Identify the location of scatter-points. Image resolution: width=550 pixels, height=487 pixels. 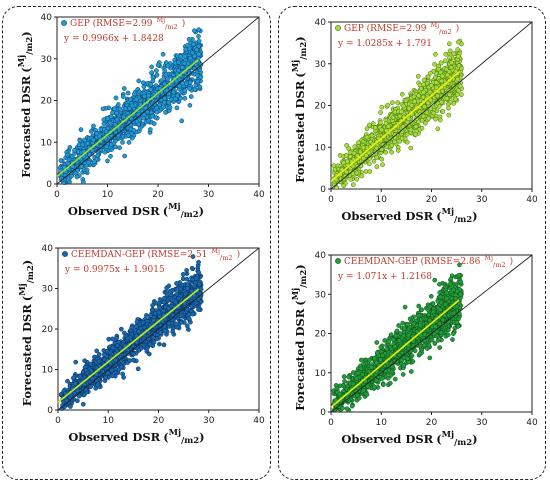
(130, 106).